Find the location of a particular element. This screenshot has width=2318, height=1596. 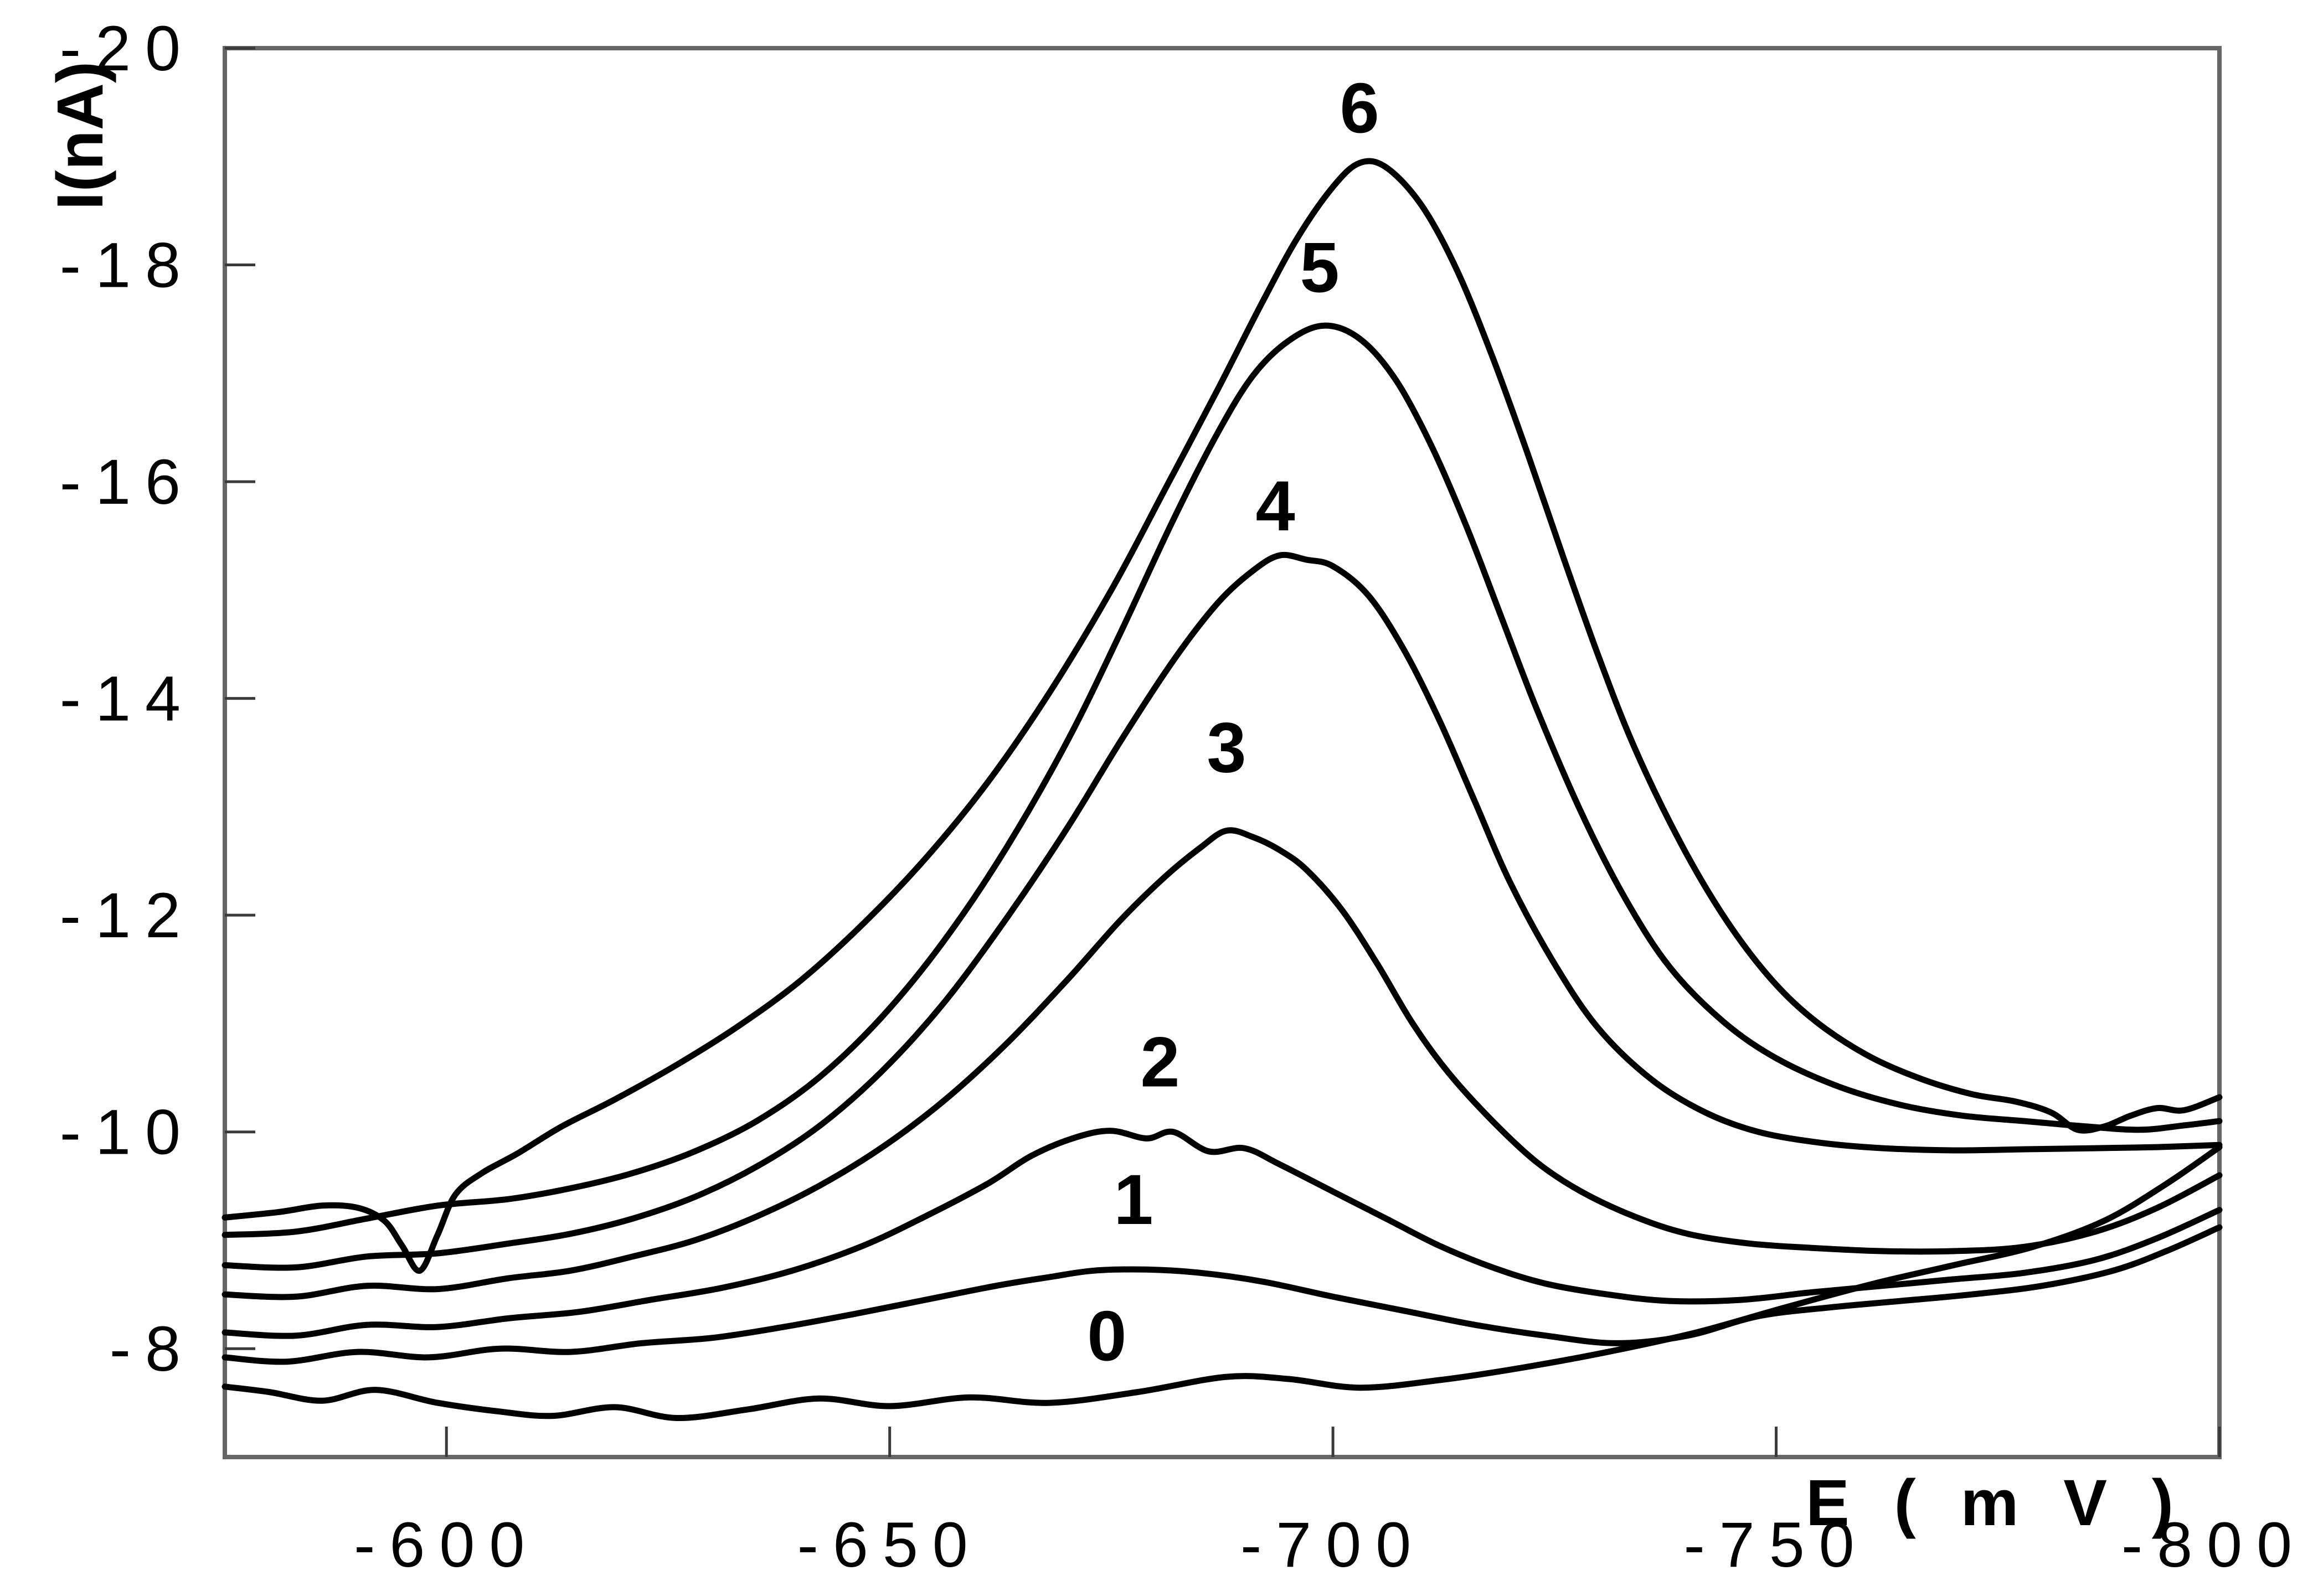

curve-label-3: 3 is located at coordinates (1226, 748).